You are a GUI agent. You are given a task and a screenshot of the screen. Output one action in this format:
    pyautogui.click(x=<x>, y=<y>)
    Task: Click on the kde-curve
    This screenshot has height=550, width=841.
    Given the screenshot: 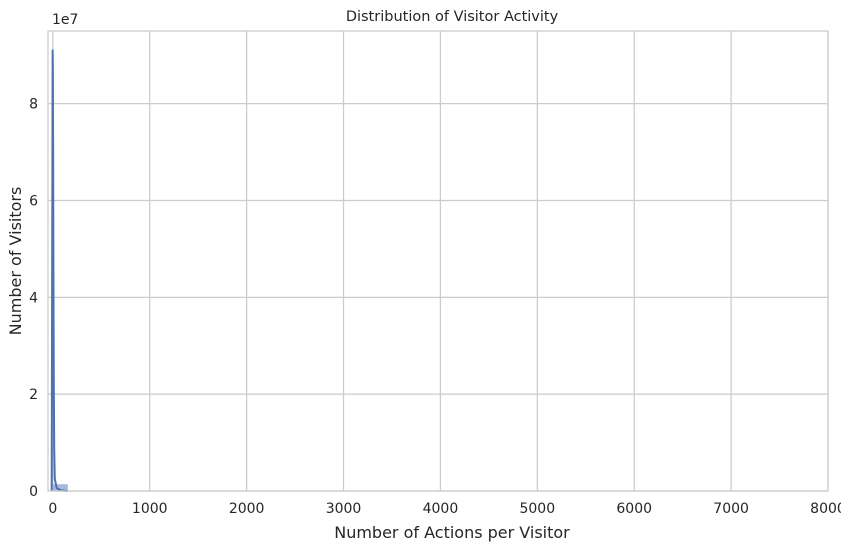 What is the action you would take?
    pyautogui.click(x=59, y=270)
    